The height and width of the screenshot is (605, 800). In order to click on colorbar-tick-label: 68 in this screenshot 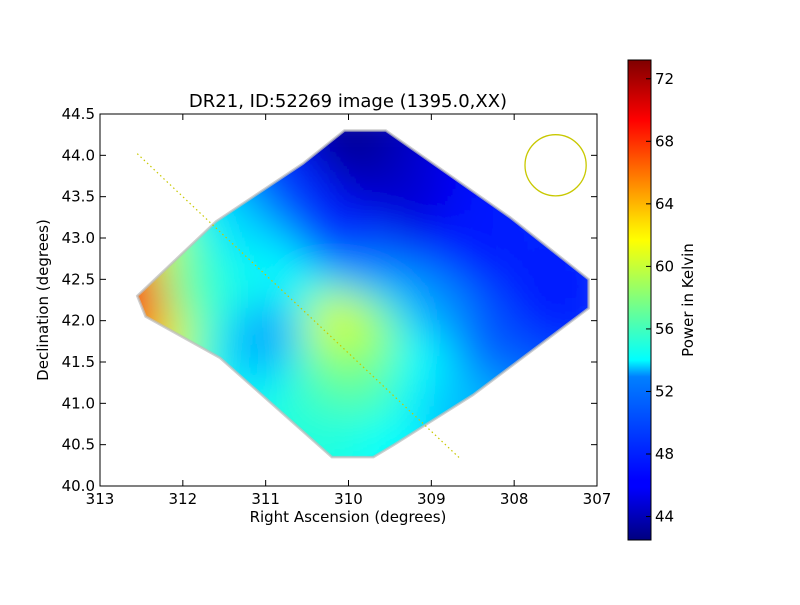, I will do `click(664, 141)`.